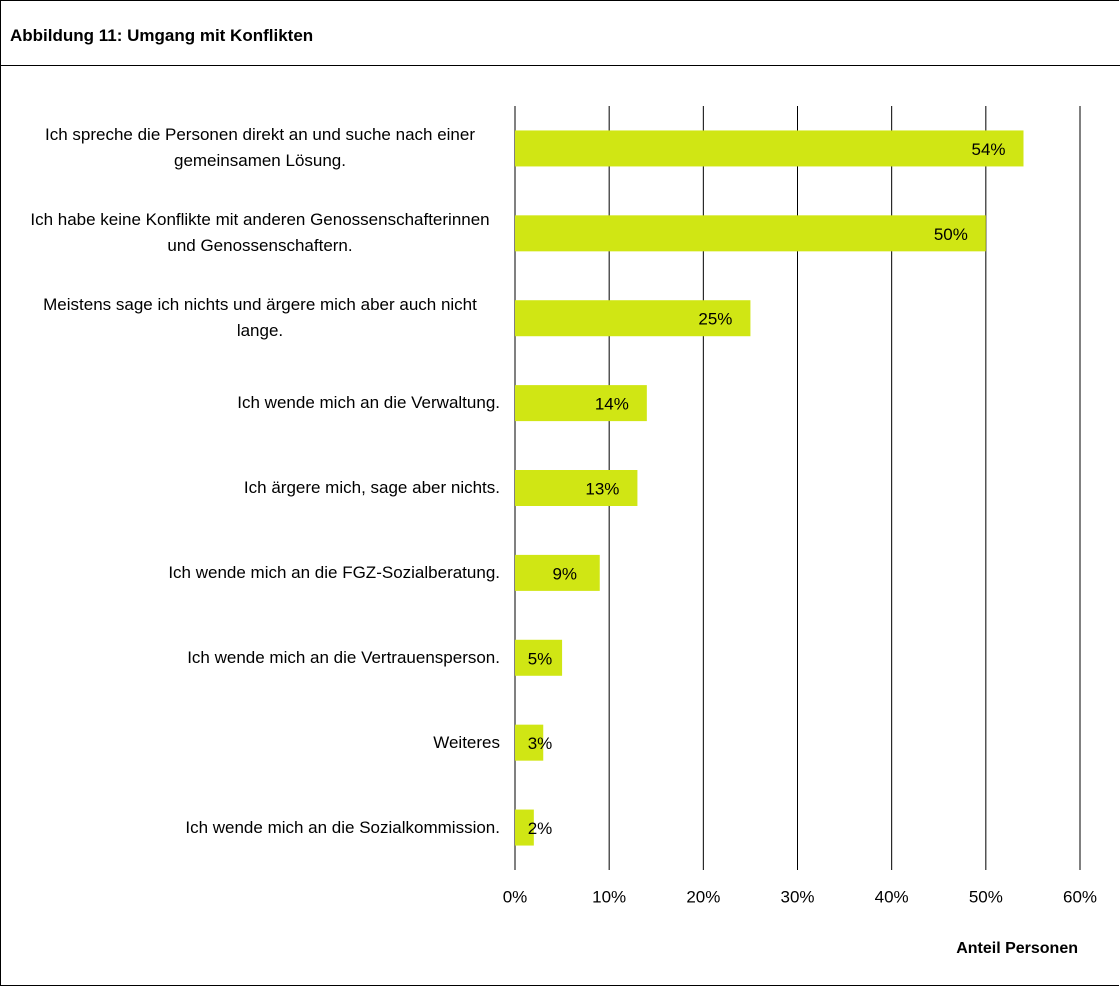 The height and width of the screenshot is (986, 1120). I want to click on value-label: 54%, so click(988, 149).